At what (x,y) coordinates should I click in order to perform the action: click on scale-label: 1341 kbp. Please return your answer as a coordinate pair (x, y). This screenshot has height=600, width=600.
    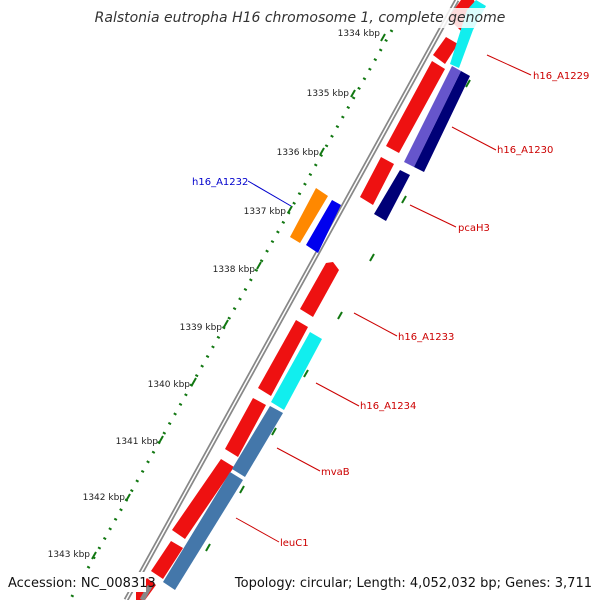
    Looking at the image, I should click on (137, 442).